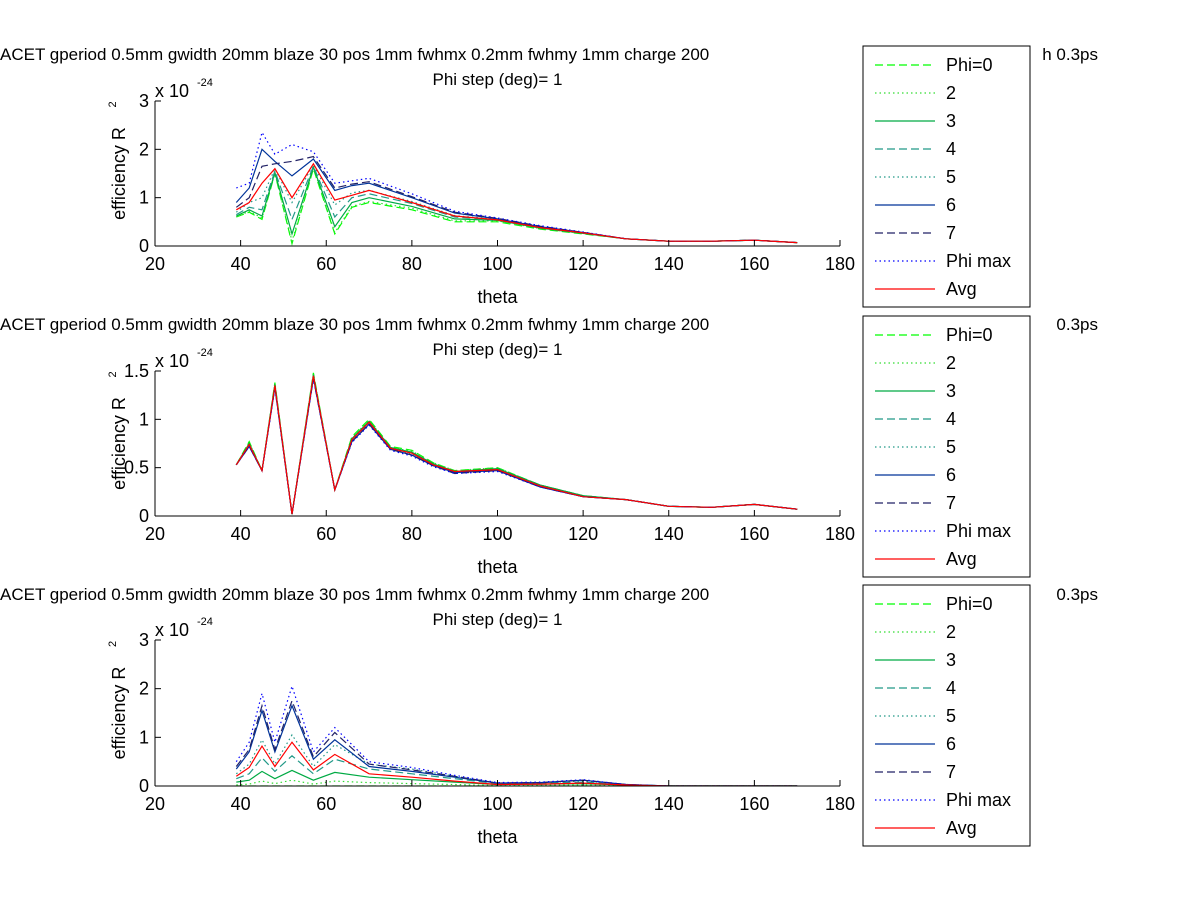 This screenshot has width=1200, height=901. I want to click on series-group, so click(516, 188).